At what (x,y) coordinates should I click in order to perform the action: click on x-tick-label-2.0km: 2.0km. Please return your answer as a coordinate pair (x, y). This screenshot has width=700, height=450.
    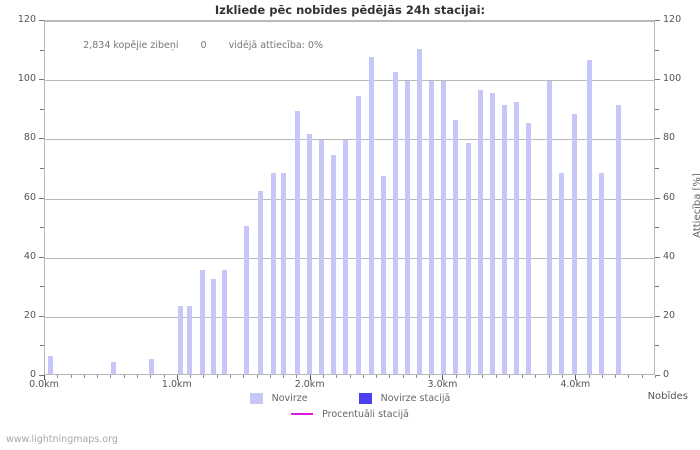
    Looking at the image, I should click on (309, 384).